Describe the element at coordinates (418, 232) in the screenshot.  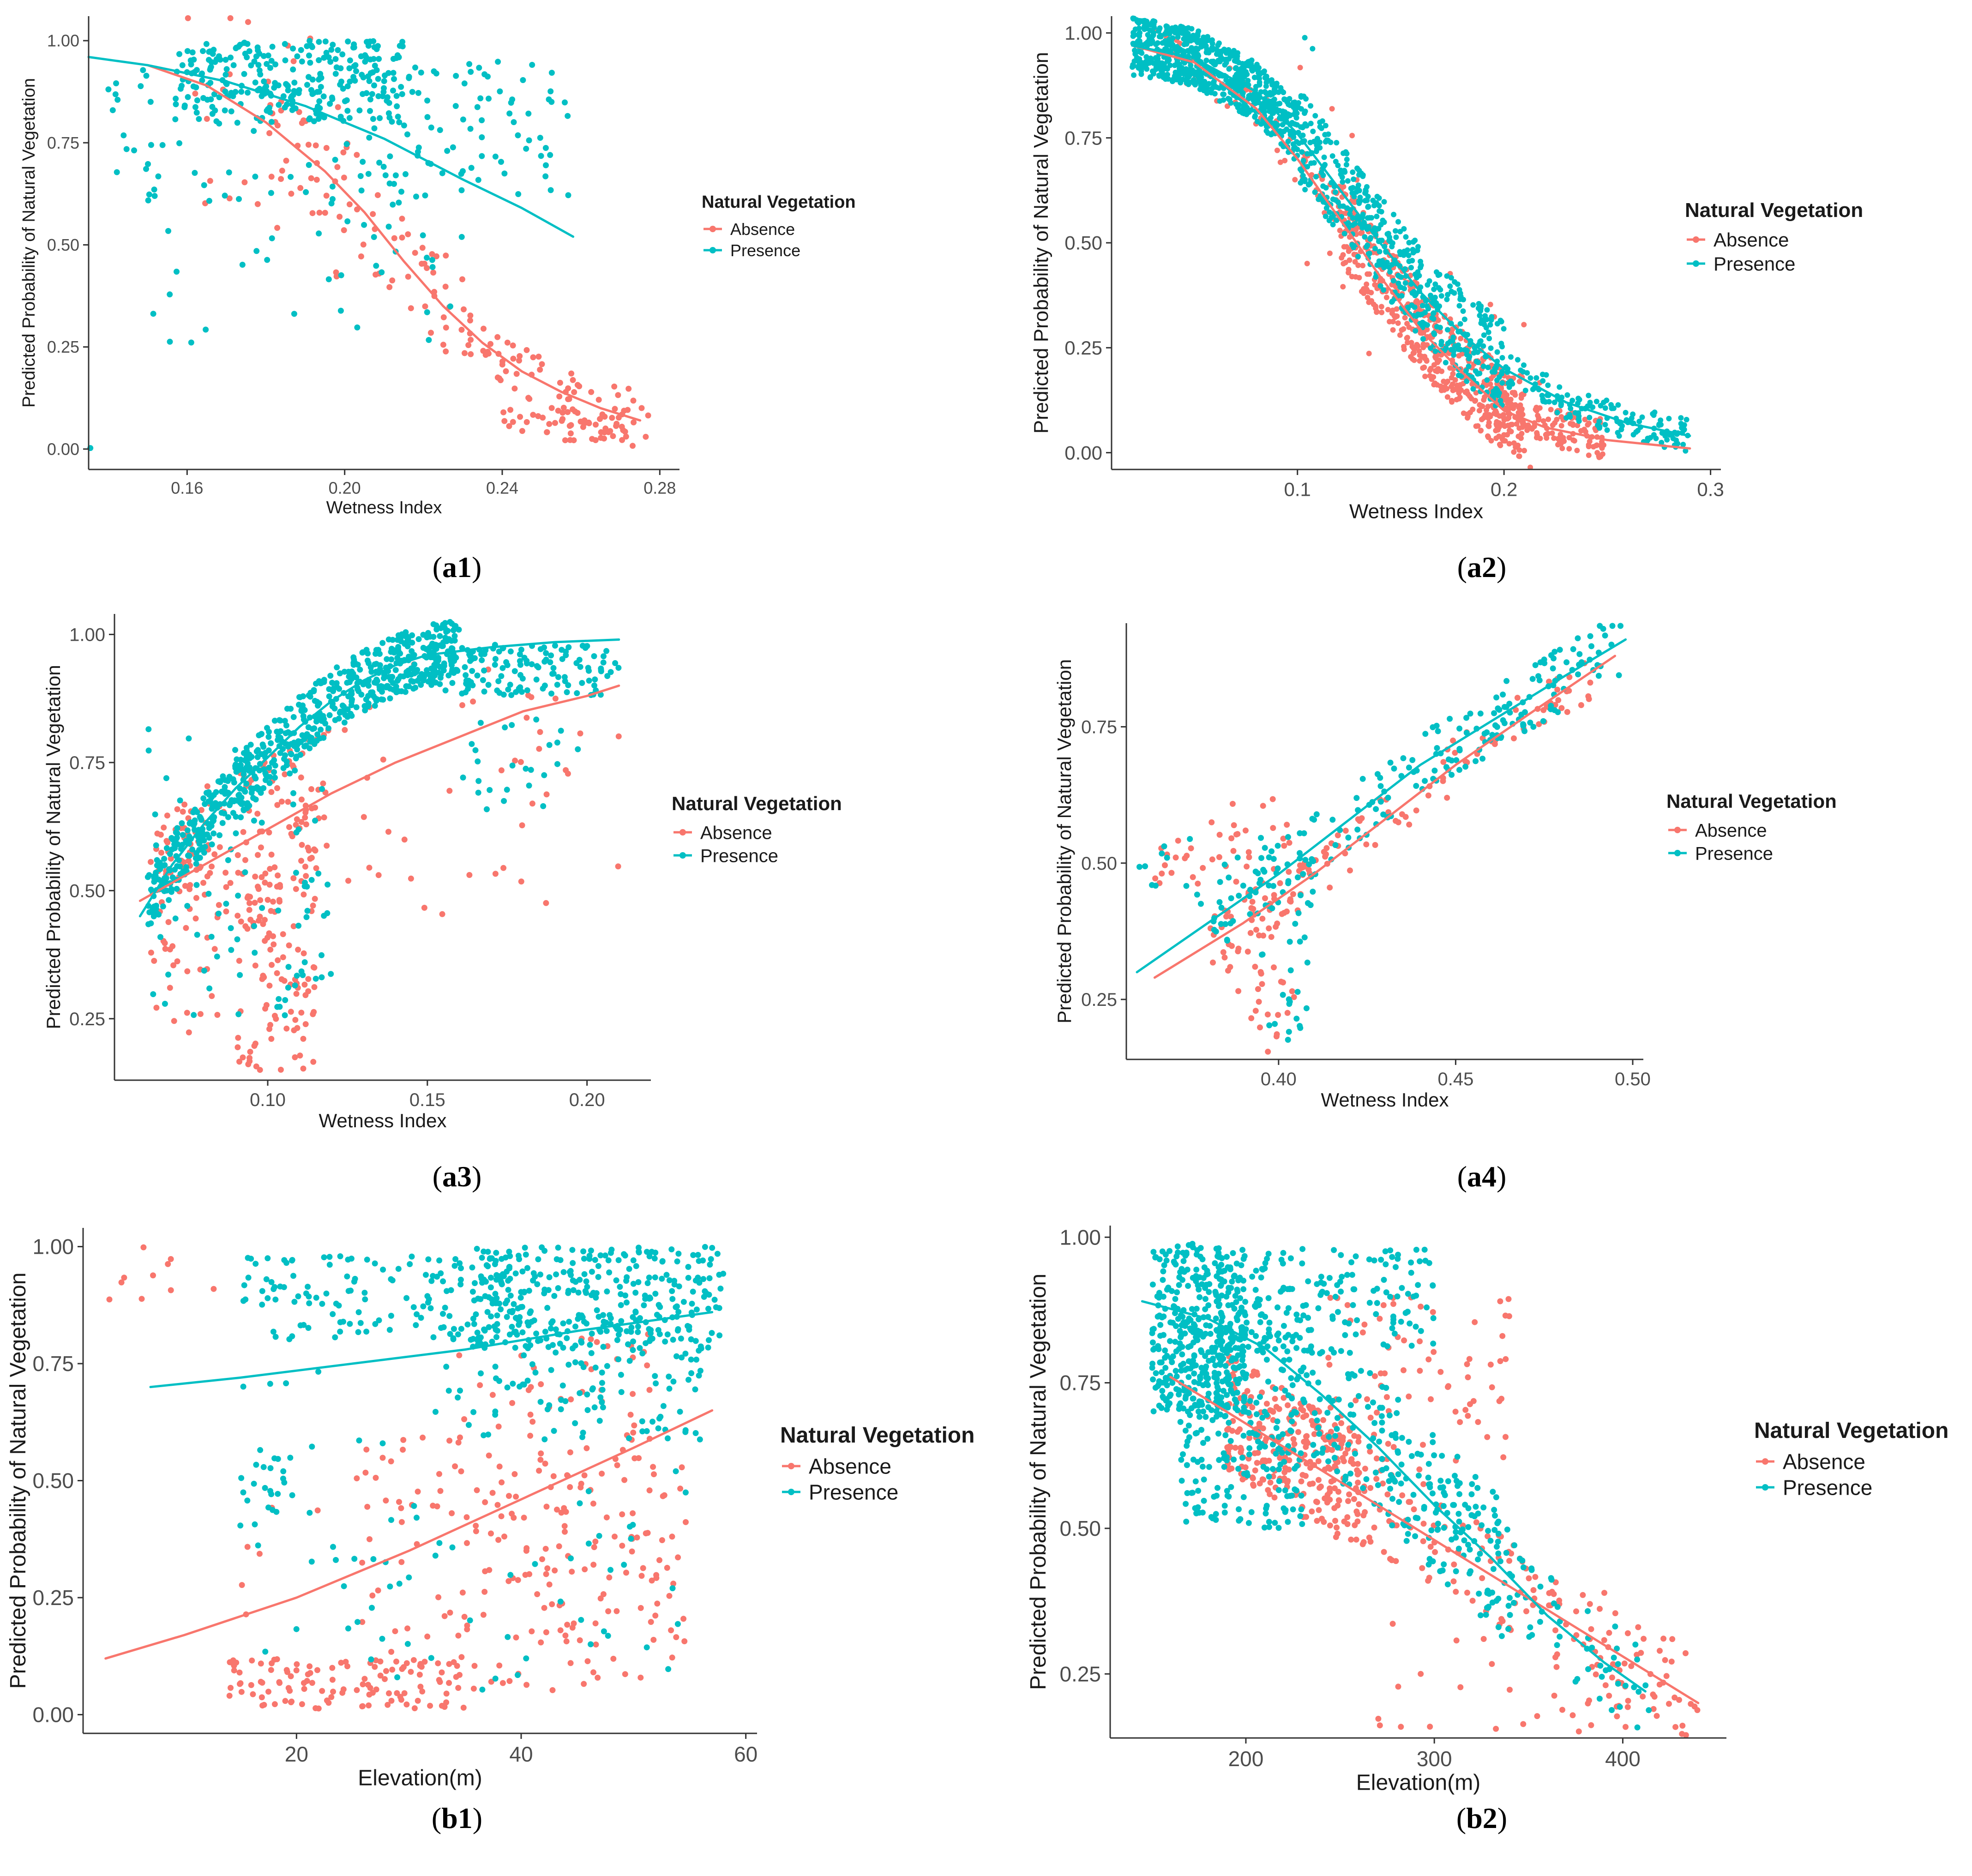
I see `series-points-absence` at that location.